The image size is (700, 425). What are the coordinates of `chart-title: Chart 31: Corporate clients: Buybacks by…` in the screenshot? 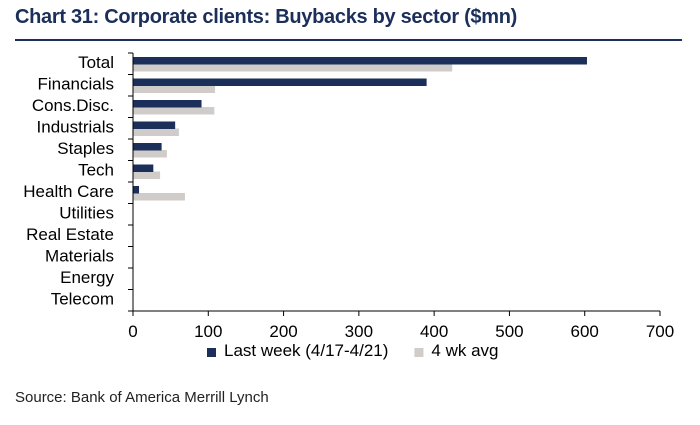 It's located at (266, 17).